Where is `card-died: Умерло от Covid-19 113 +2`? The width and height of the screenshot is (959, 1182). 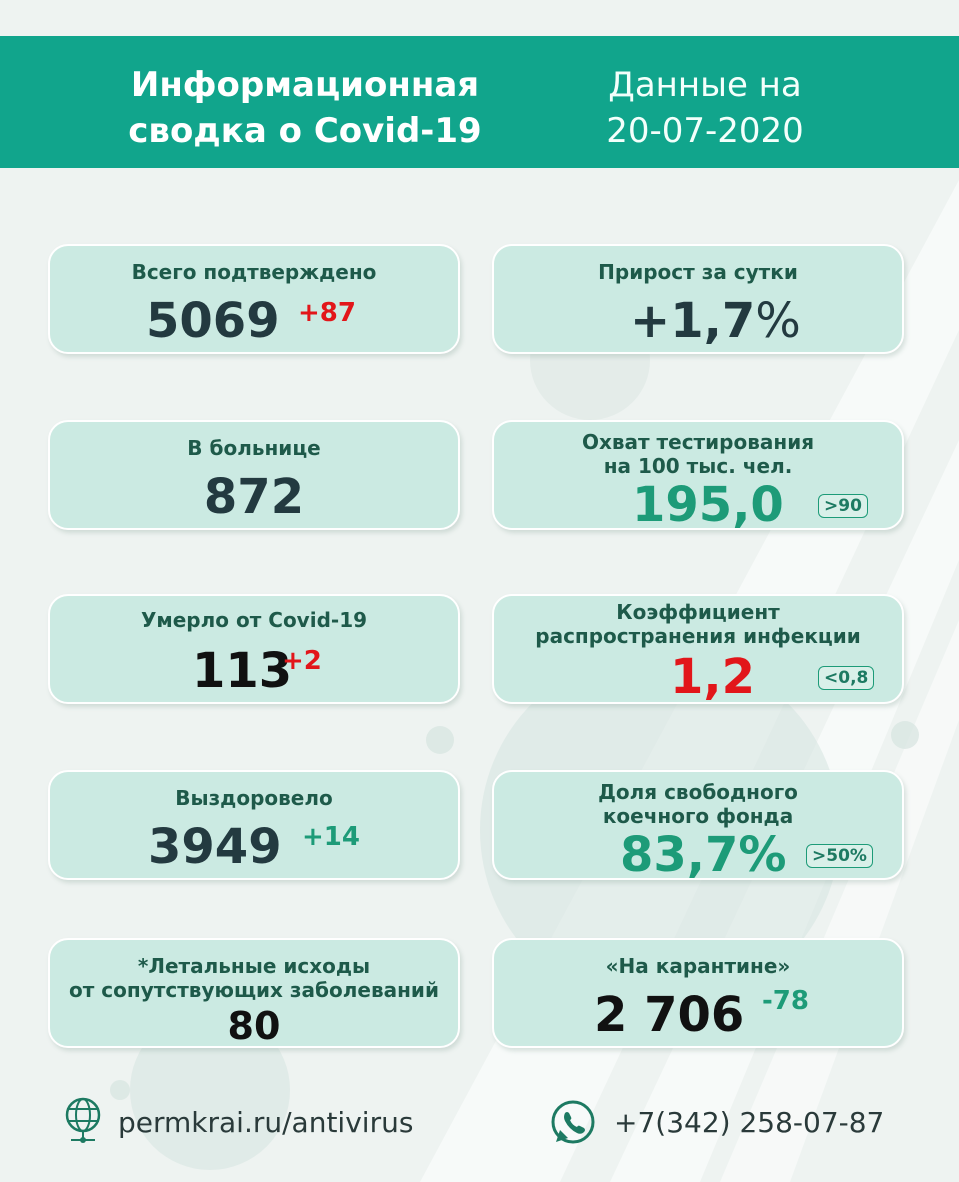
card-died: Умерло от Covid-19 113 +2 is located at coordinates (254, 649).